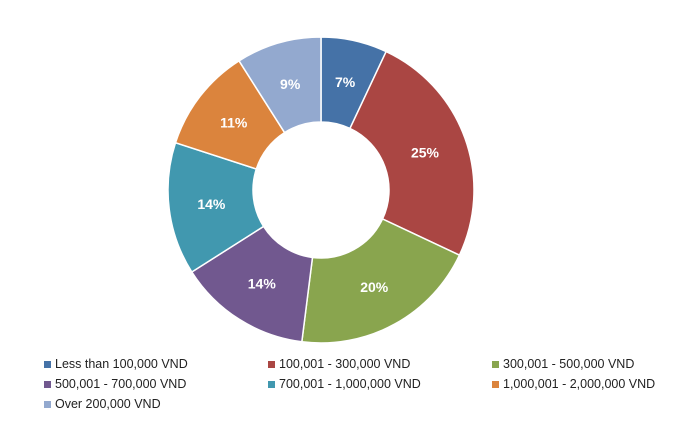 This screenshot has height=434, width=685. I want to click on legend-item-3: 500,001 - 700,000 VND, so click(115, 384).